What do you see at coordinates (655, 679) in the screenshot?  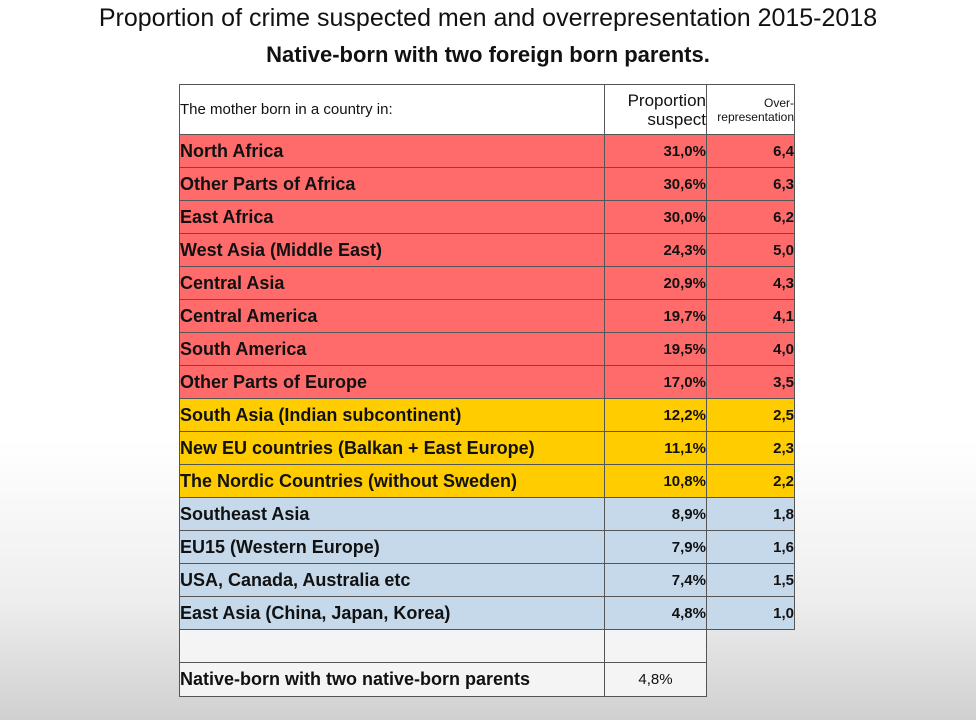 I see `baseline-proportion: 4,8%` at bounding box center [655, 679].